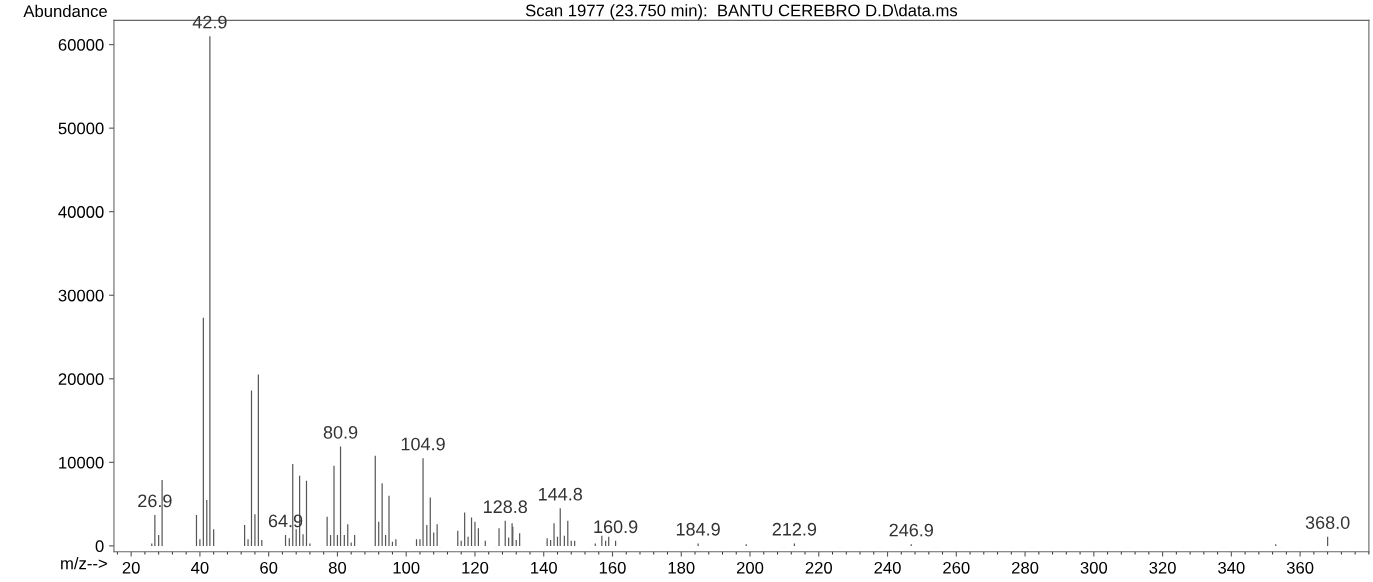  Describe the element at coordinates (698, 529) in the screenshot. I see `annotation: 184.9` at that location.